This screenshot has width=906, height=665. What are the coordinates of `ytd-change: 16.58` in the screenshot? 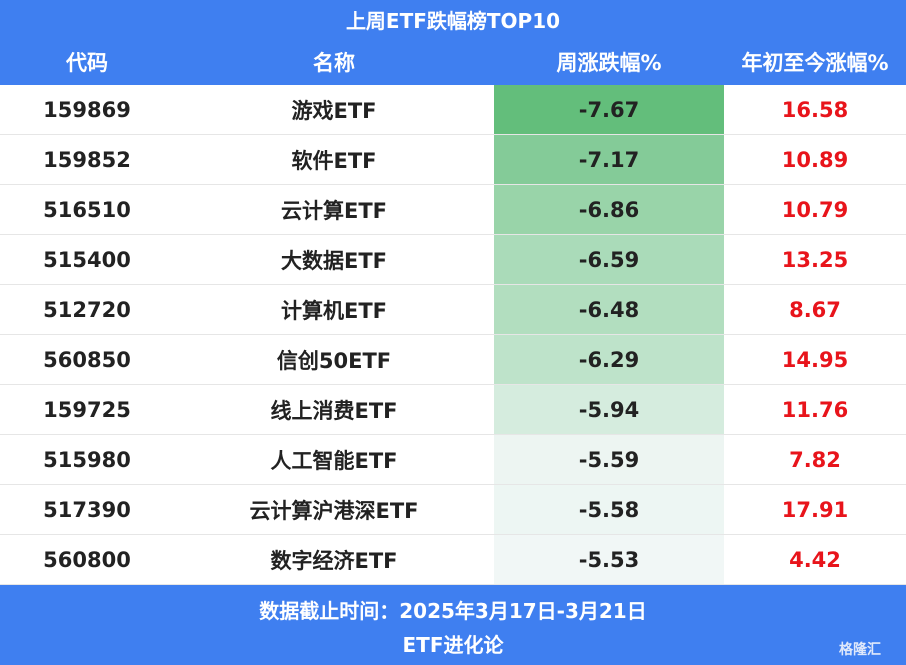 It's located at (815, 110).